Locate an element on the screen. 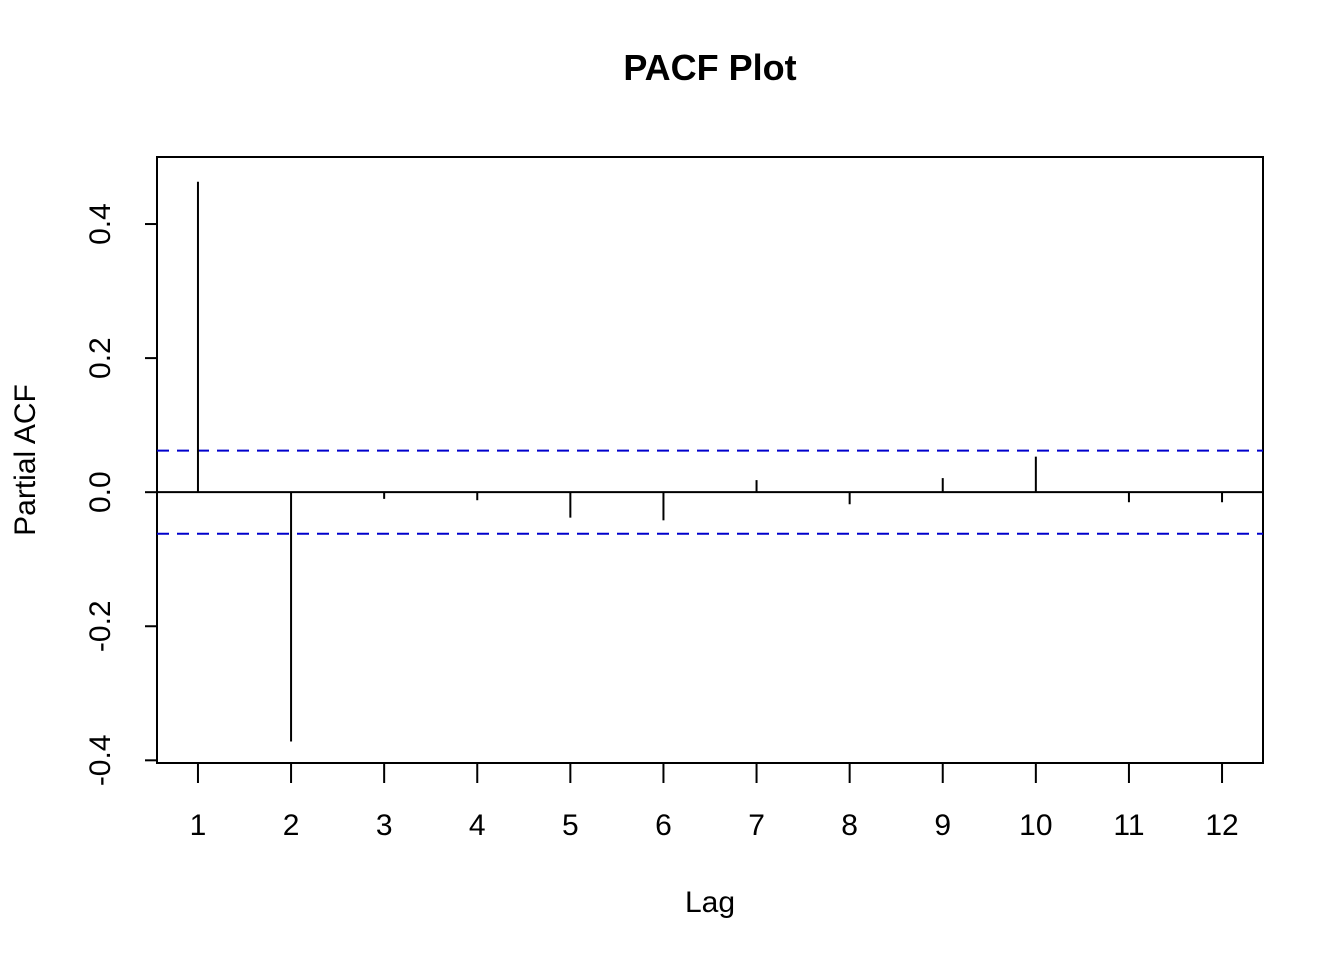 Image resolution: width=1344 pixels, height=960 pixels. x-tick-label: 6 is located at coordinates (663, 825).